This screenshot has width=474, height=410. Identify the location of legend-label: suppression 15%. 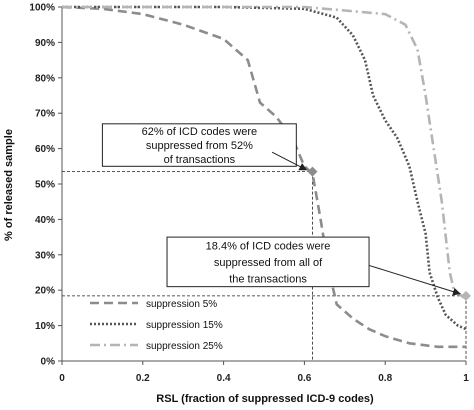
(184, 325).